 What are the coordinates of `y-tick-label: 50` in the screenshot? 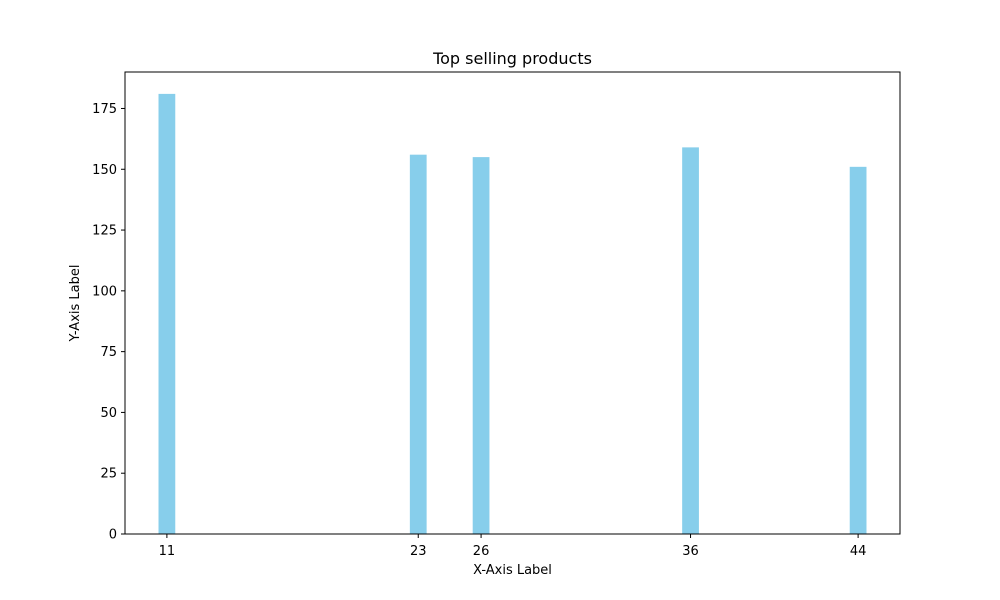 It's located at (108, 413).